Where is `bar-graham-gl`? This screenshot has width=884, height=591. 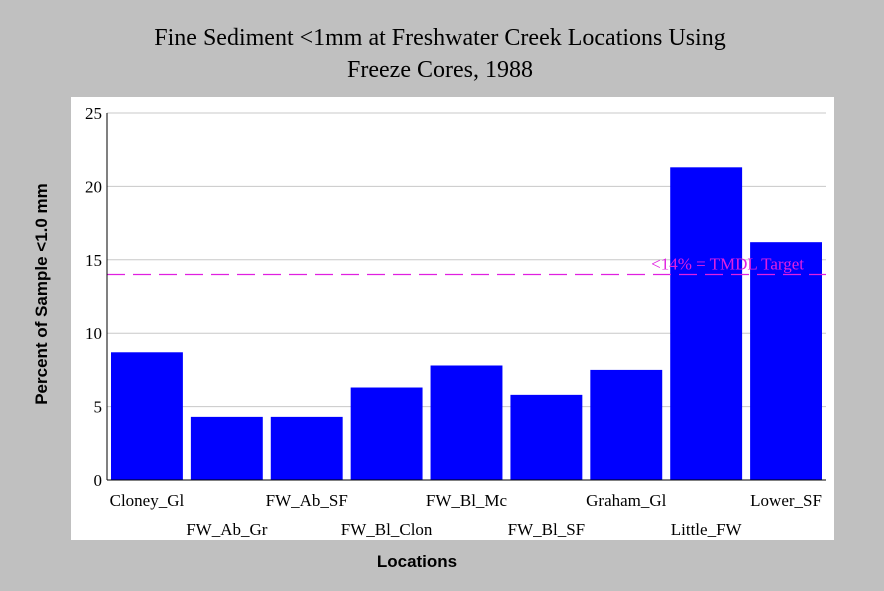
bar-graham-gl is located at coordinates (626, 424).